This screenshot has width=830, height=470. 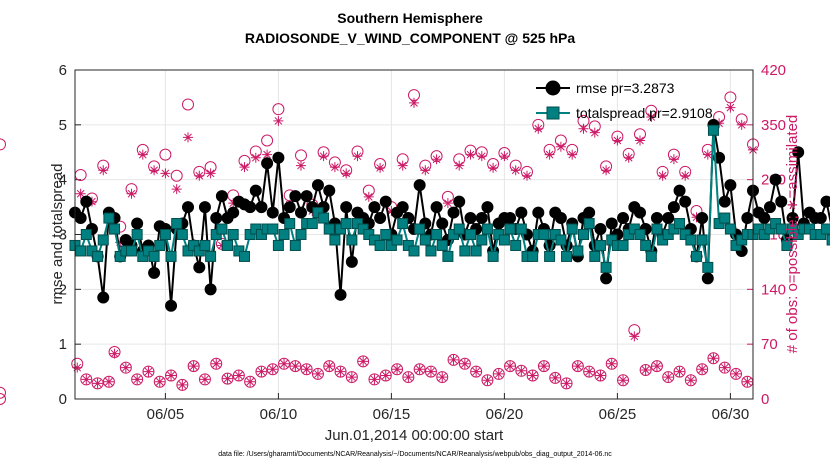 What do you see at coordinates (765, 399) in the screenshot?
I see `right-tick-label: 0` at bounding box center [765, 399].